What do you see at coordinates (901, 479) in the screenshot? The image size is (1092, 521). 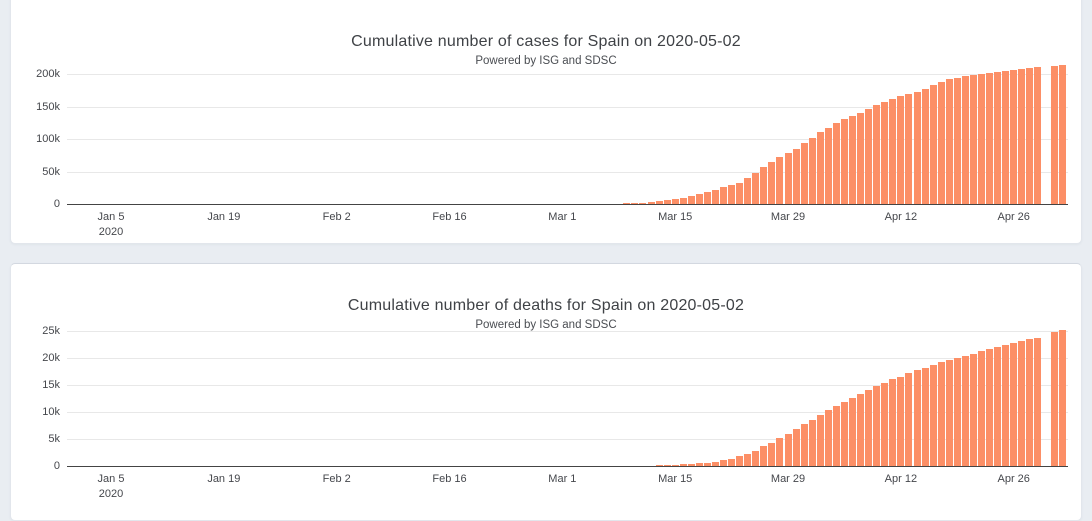 I see `x-tick-label: Apr 12` at bounding box center [901, 479].